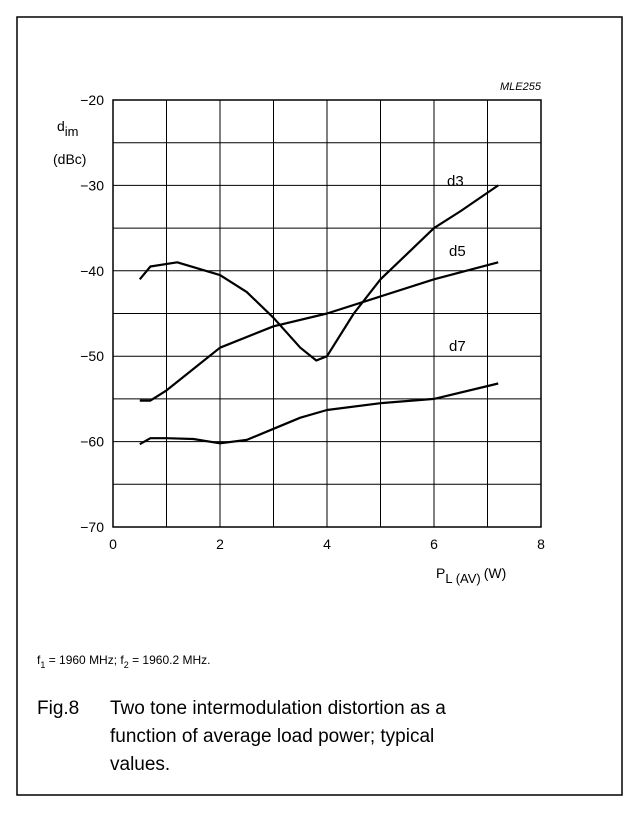 This screenshot has height=817, width=639. I want to click on x-axis-label-sub: L (AV), so click(462, 578).